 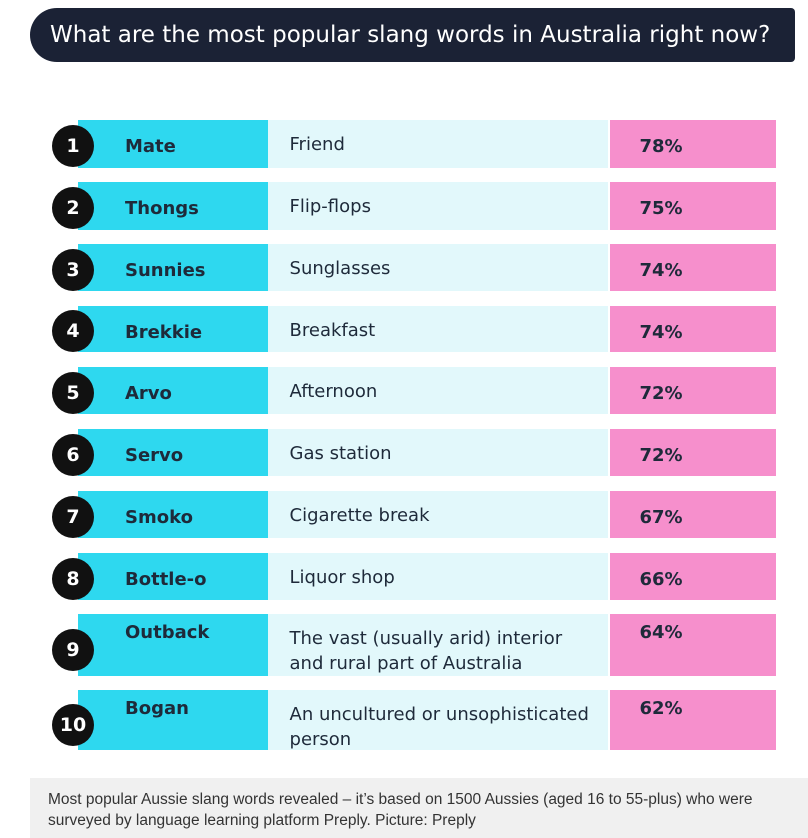 What do you see at coordinates (693, 206) in the screenshot?
I see `percentage: 75%` at bounding box center [693, 206].